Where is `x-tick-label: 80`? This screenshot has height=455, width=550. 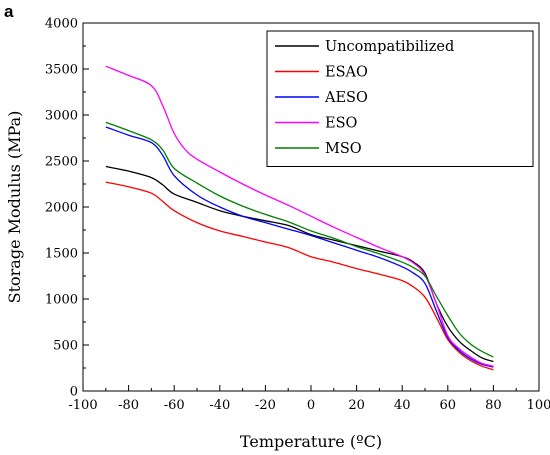 x-tick-label: 80 is located at coordinates (493, 405).